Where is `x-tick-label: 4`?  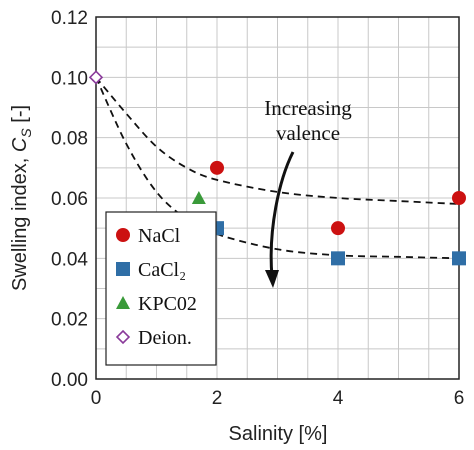 x-tick-label: 4 is located at coordinates (338, 398).